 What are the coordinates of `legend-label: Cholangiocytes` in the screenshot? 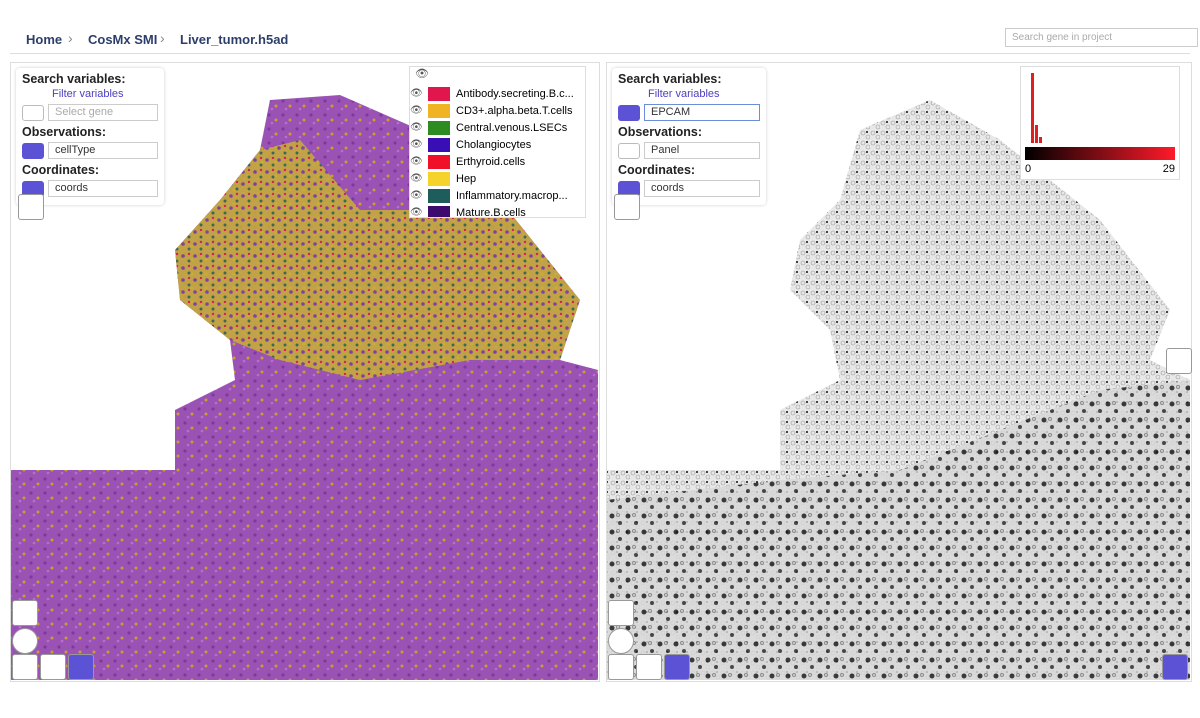 It's located at (494, 144).